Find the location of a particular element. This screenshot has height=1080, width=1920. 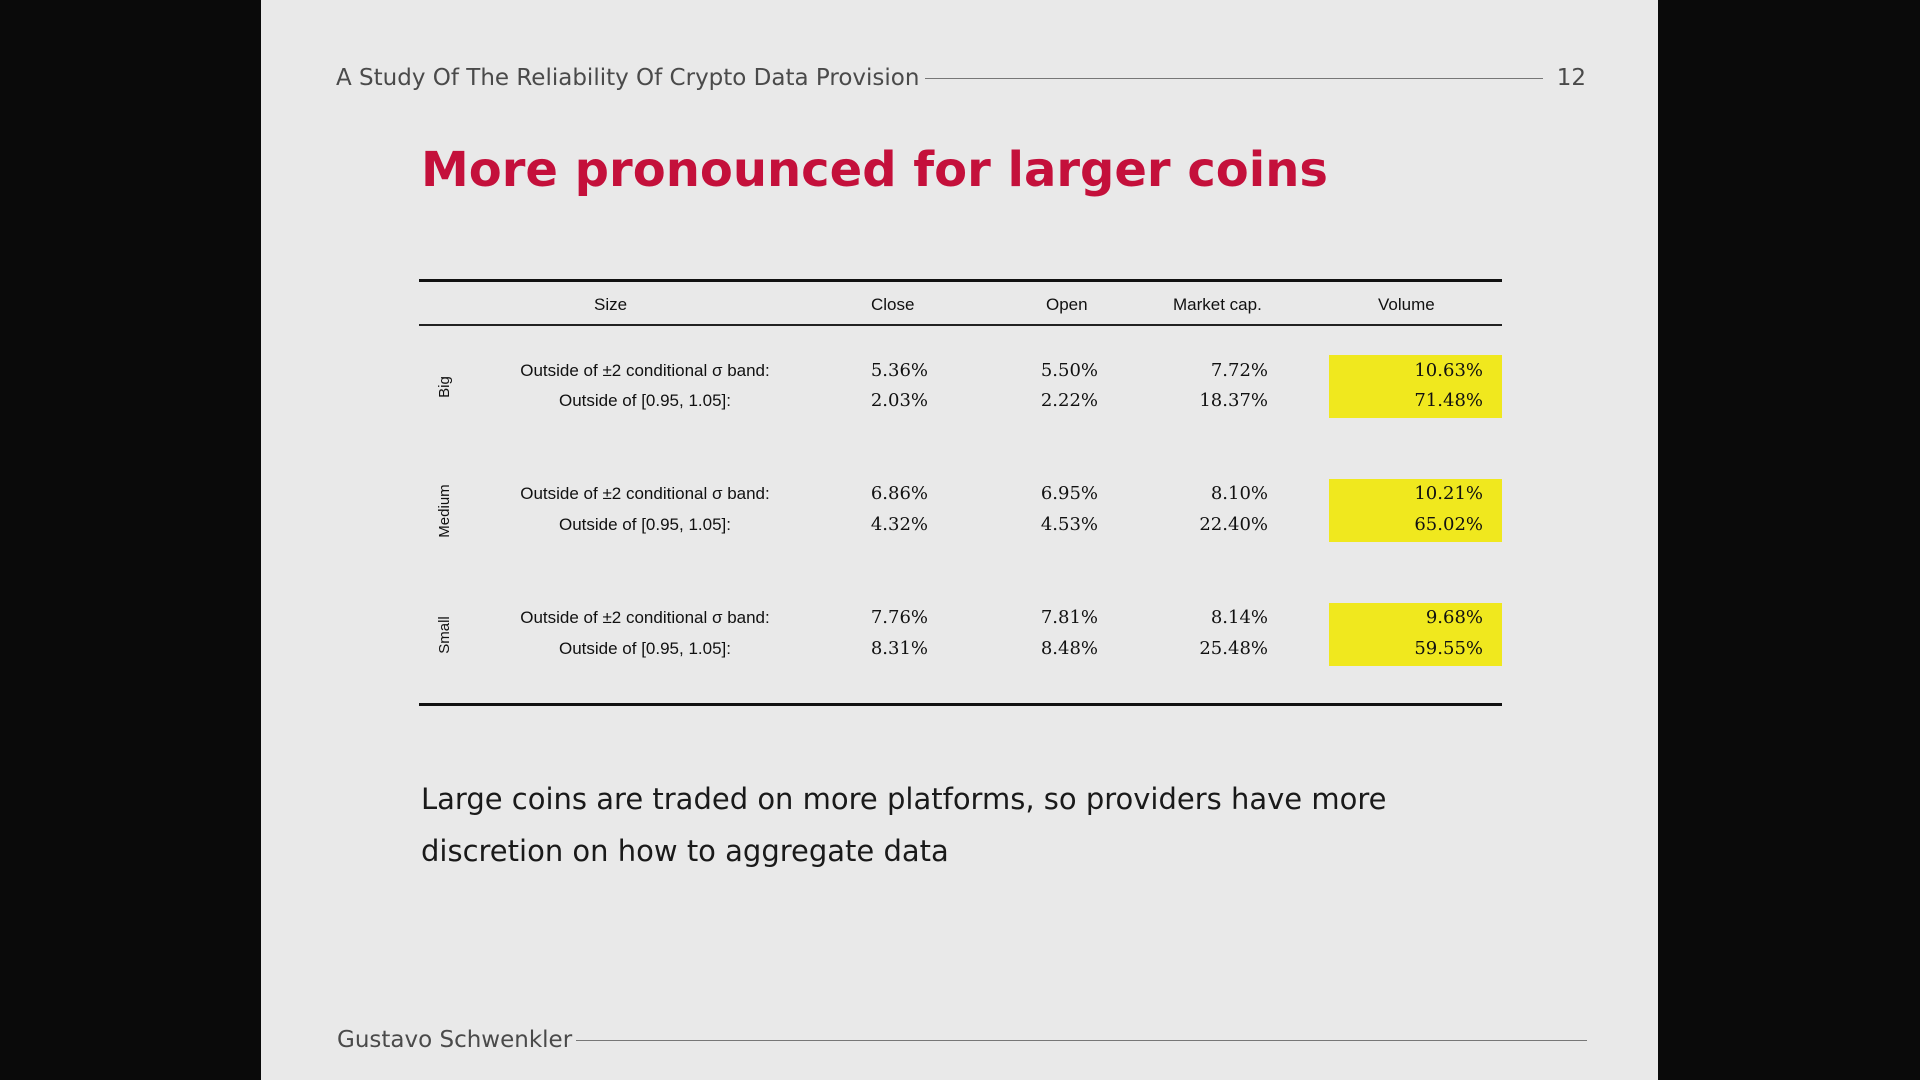

footer-divider is located at coordinates (1081, 1040).